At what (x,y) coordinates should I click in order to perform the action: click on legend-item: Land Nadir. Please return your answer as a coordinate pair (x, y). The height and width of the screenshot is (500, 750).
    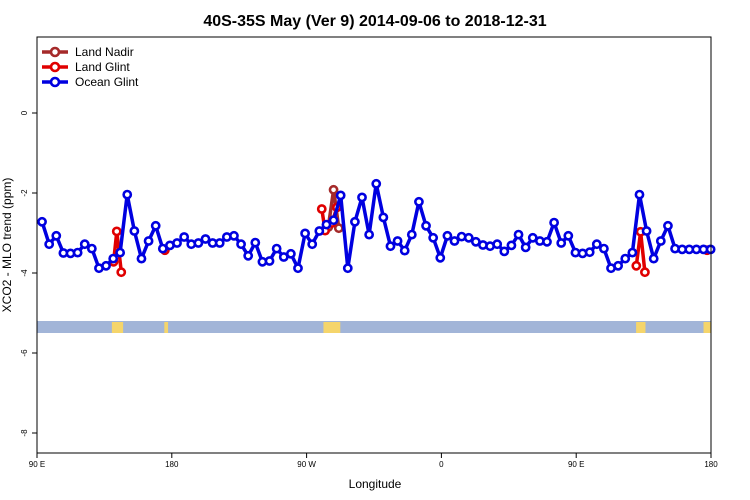
    Looking at the image, I should click on (88, 52).